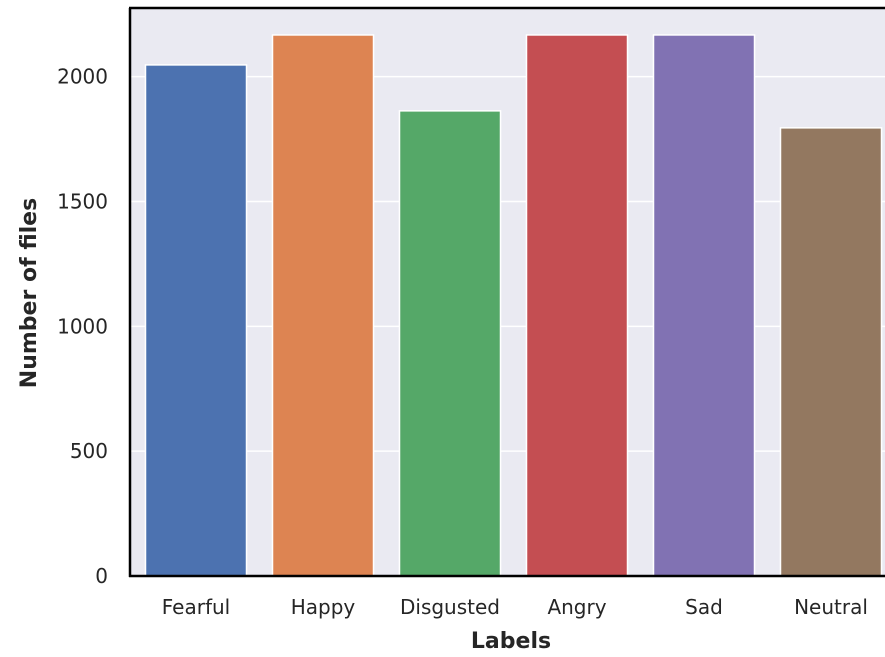 This screenshot has height=657, width=885. What do you see at coordinates (29, 293) in the screenshot?
I see `y-axis-title: Number of files` at bounding box center [29, 293].